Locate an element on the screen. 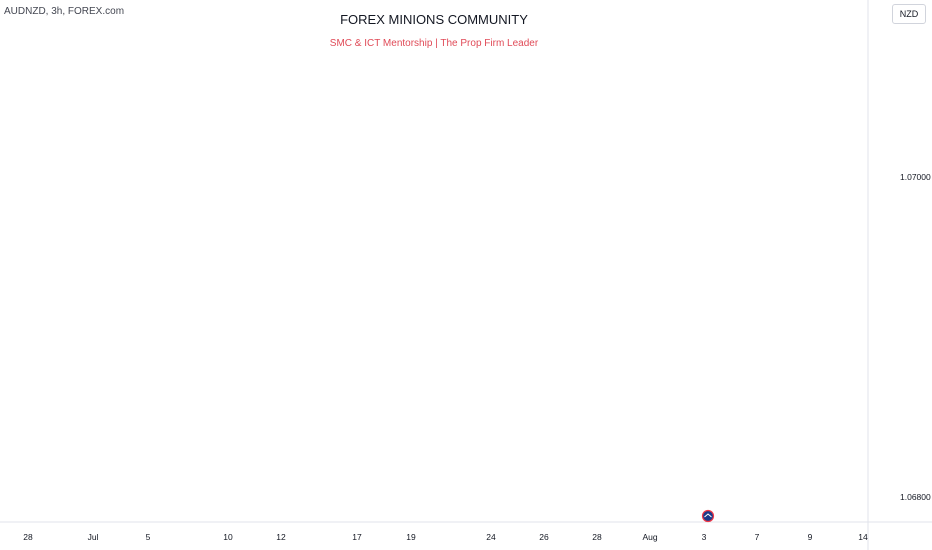 Image resolution: width=932 pixels, height=550 pixels. economic-event-icon-glyph is located at coordinates (708, 515).